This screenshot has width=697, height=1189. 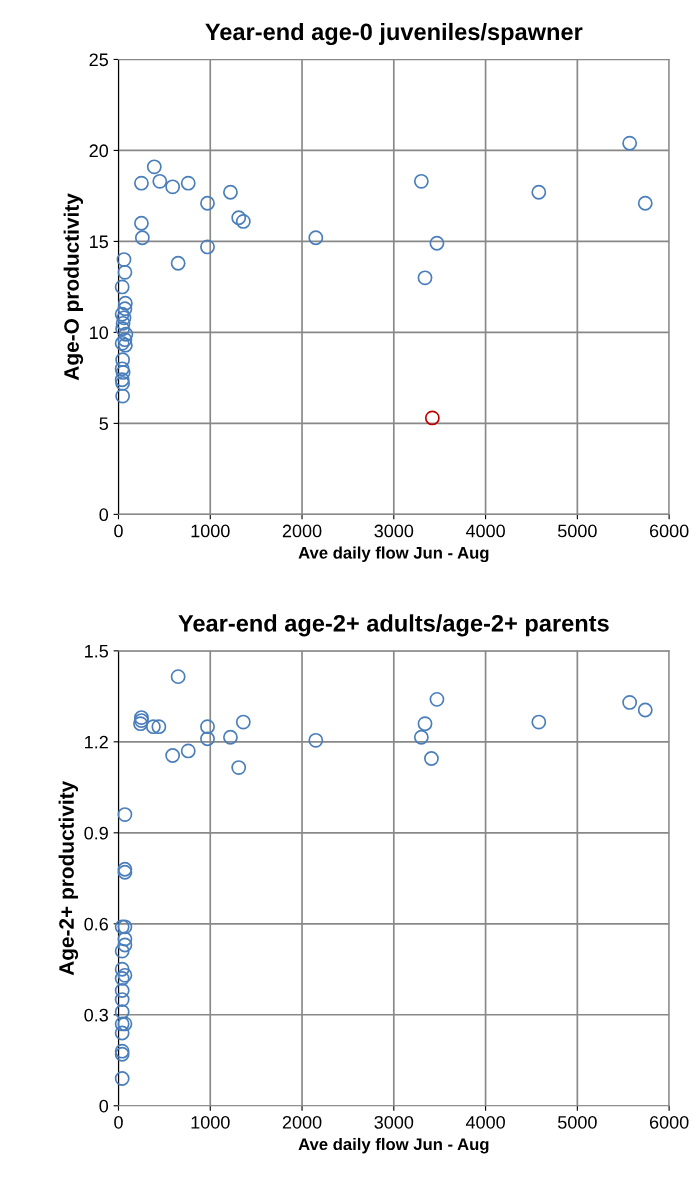 What do you see at coordinates (99, 333) in the screenshot?
I see `y-tick-label: 10` at bounding box center [99, 333].